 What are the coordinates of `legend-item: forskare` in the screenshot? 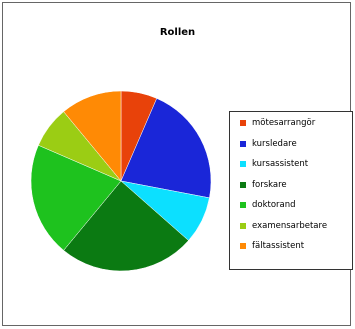 It's located at (263, 185).